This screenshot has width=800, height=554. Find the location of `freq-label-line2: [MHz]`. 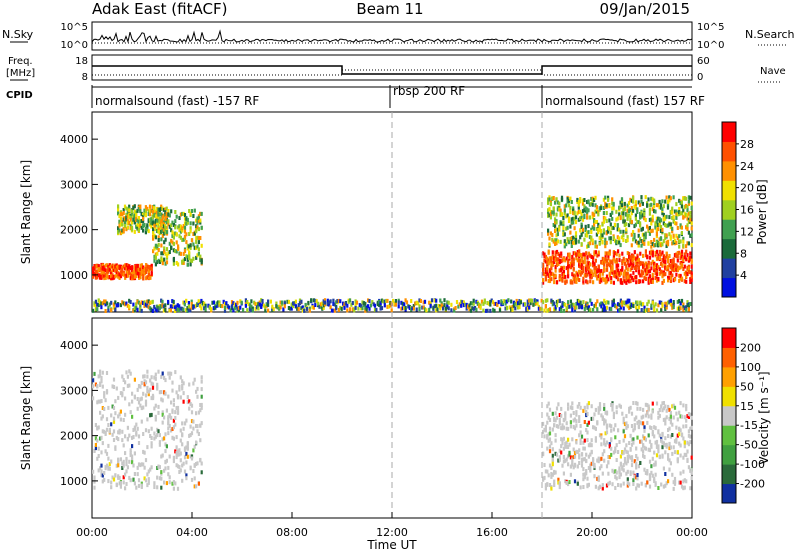

freq-label-line2: [MHz] is located at coordinates (20, 73).